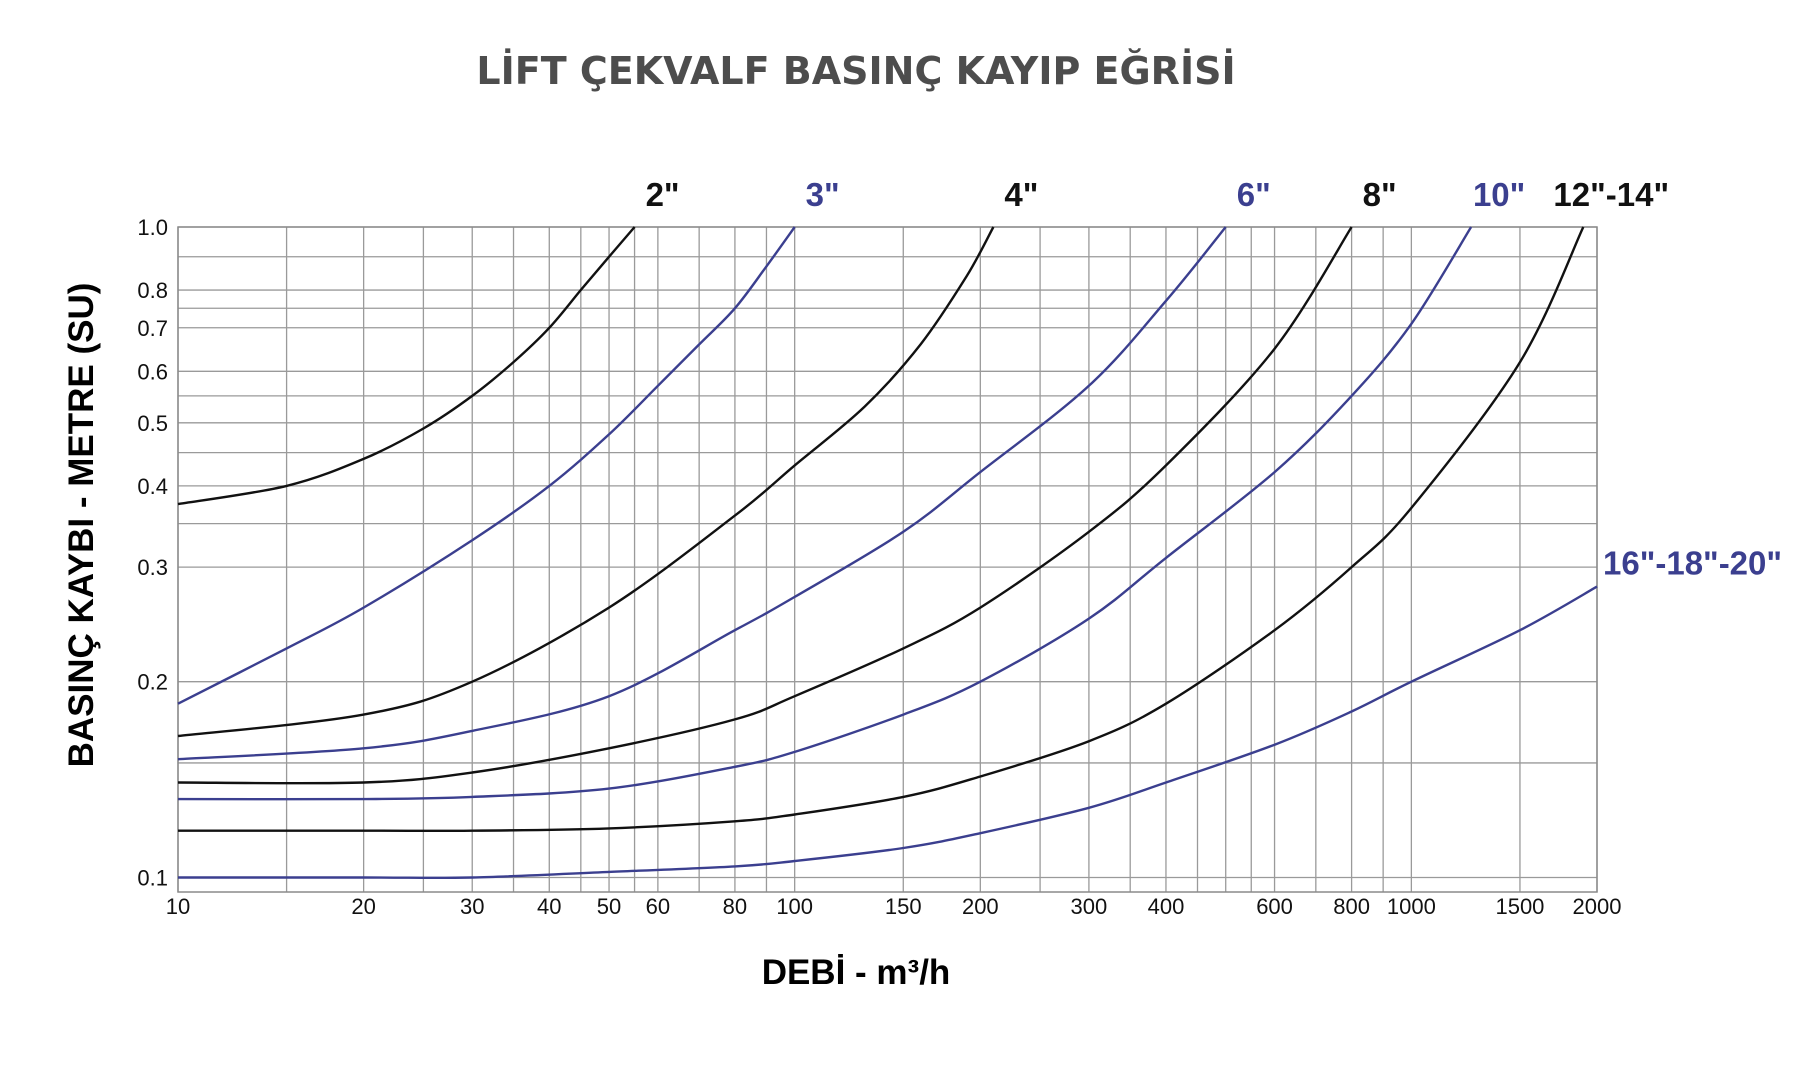 The height and width of the screenshot is (1077, 1818). What do you see at coordinates (81, 525) in the screenshot?
I see `y-axis-label: BASINÇ KAYBI - METRE (SU)` at bounding box center [81, 525].